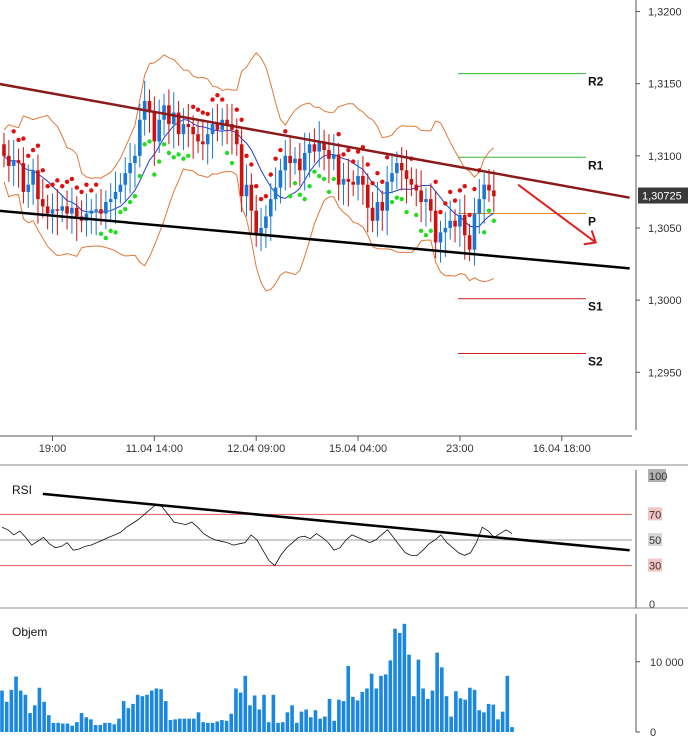 The width and height of the screenshot is (688, 737). I want to click on time-tick-label: 11.04 14:00, so click(154, 449).